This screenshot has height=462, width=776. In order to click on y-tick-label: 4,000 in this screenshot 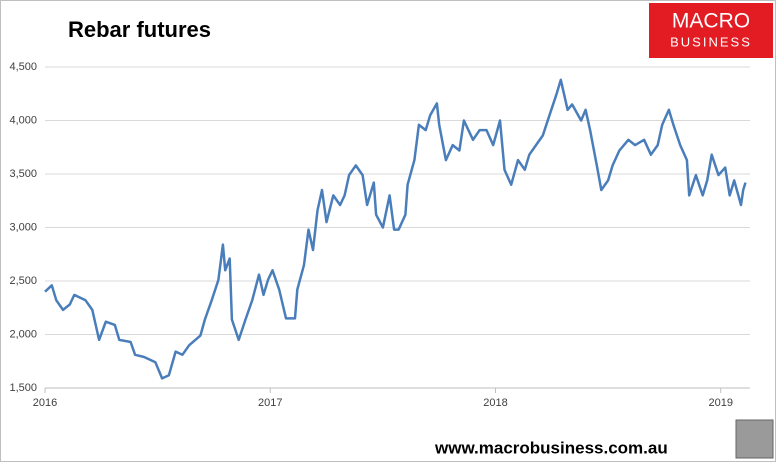, I will do `click(23, 120)`.